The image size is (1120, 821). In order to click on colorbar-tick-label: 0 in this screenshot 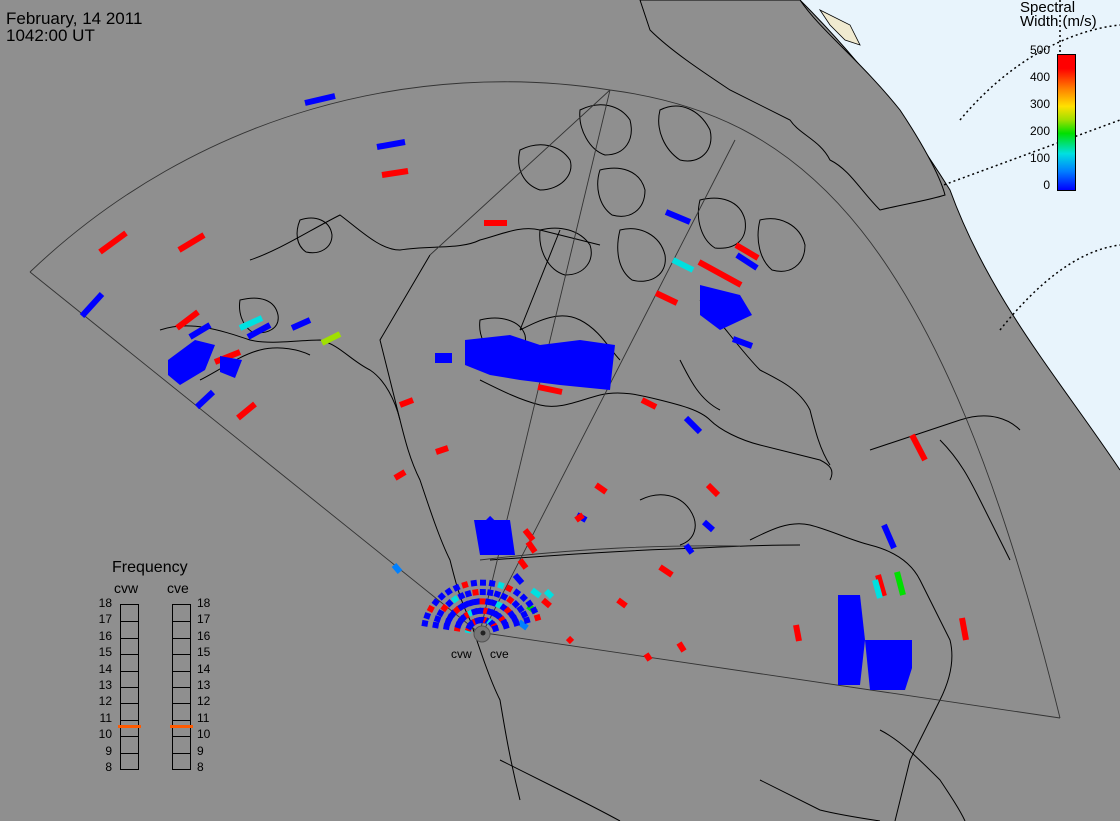, I will do `click(1046, 185)`.